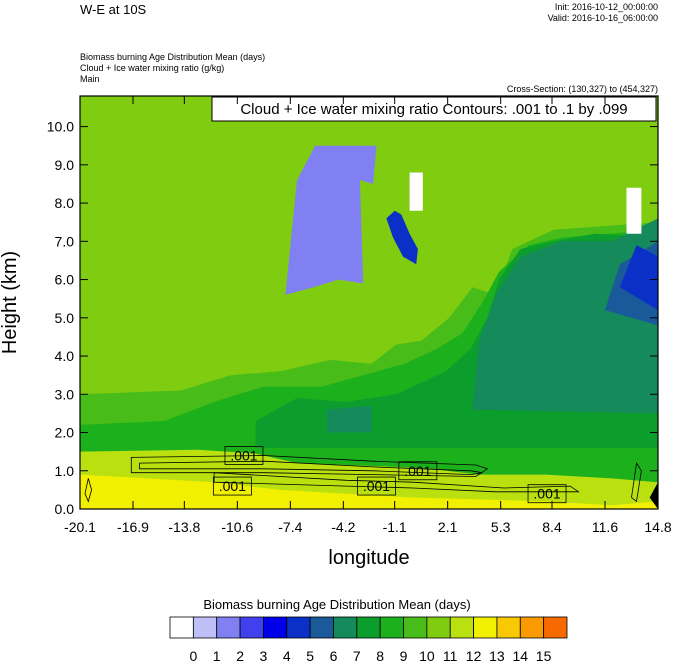  I want to click on x-axis-title: longitude, so click(368, 558).